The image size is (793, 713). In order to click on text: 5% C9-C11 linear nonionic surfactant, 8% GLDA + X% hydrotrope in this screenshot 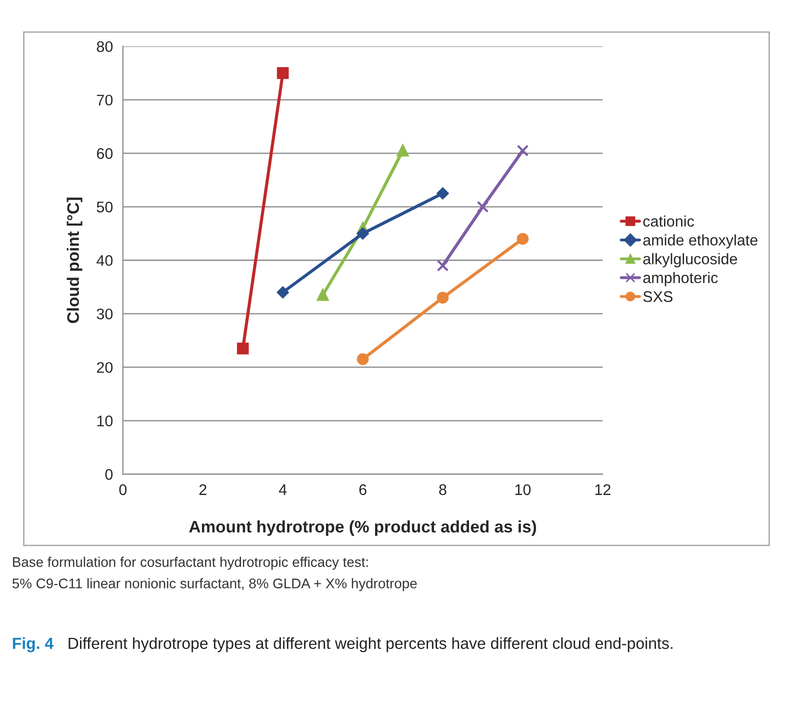, I will do `click(214, 585)`.